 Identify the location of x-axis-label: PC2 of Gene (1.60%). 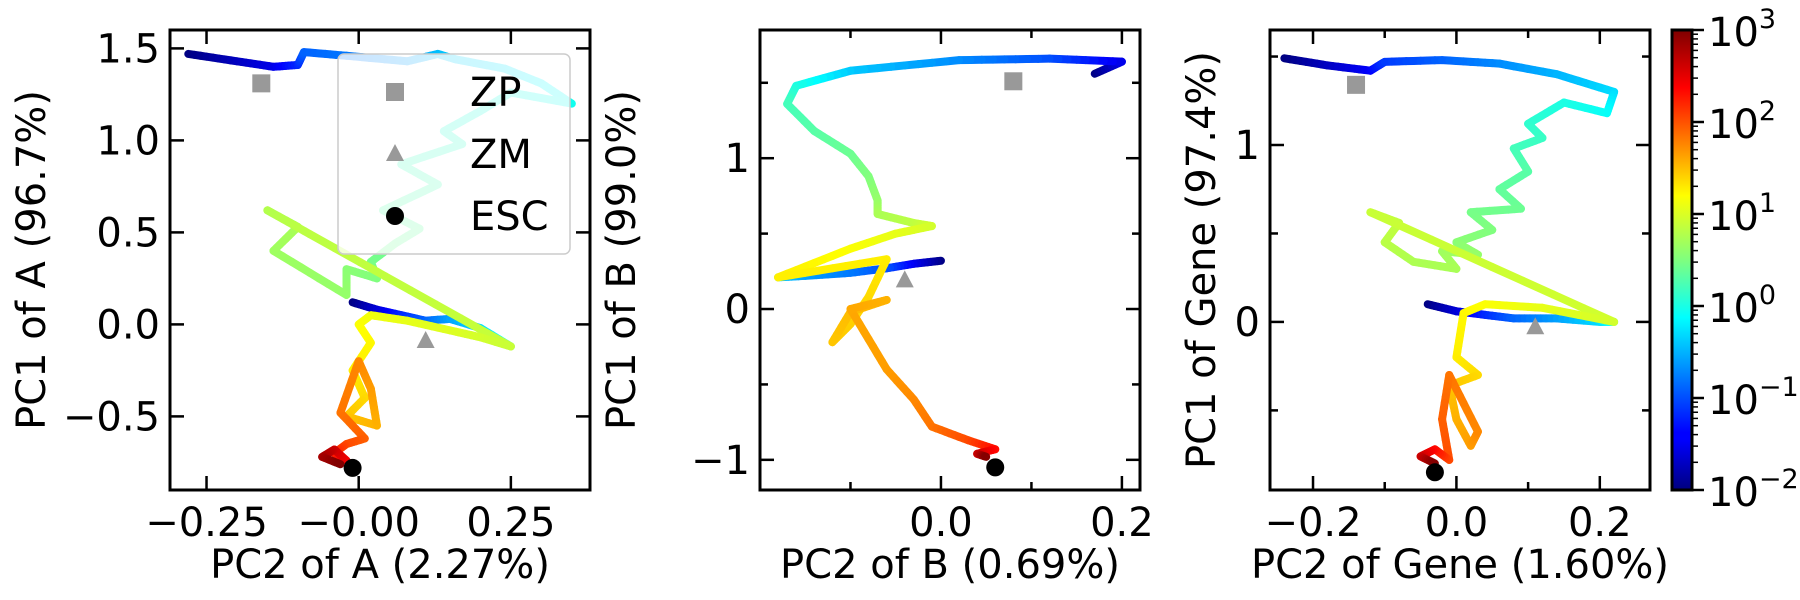
(1460, 565).